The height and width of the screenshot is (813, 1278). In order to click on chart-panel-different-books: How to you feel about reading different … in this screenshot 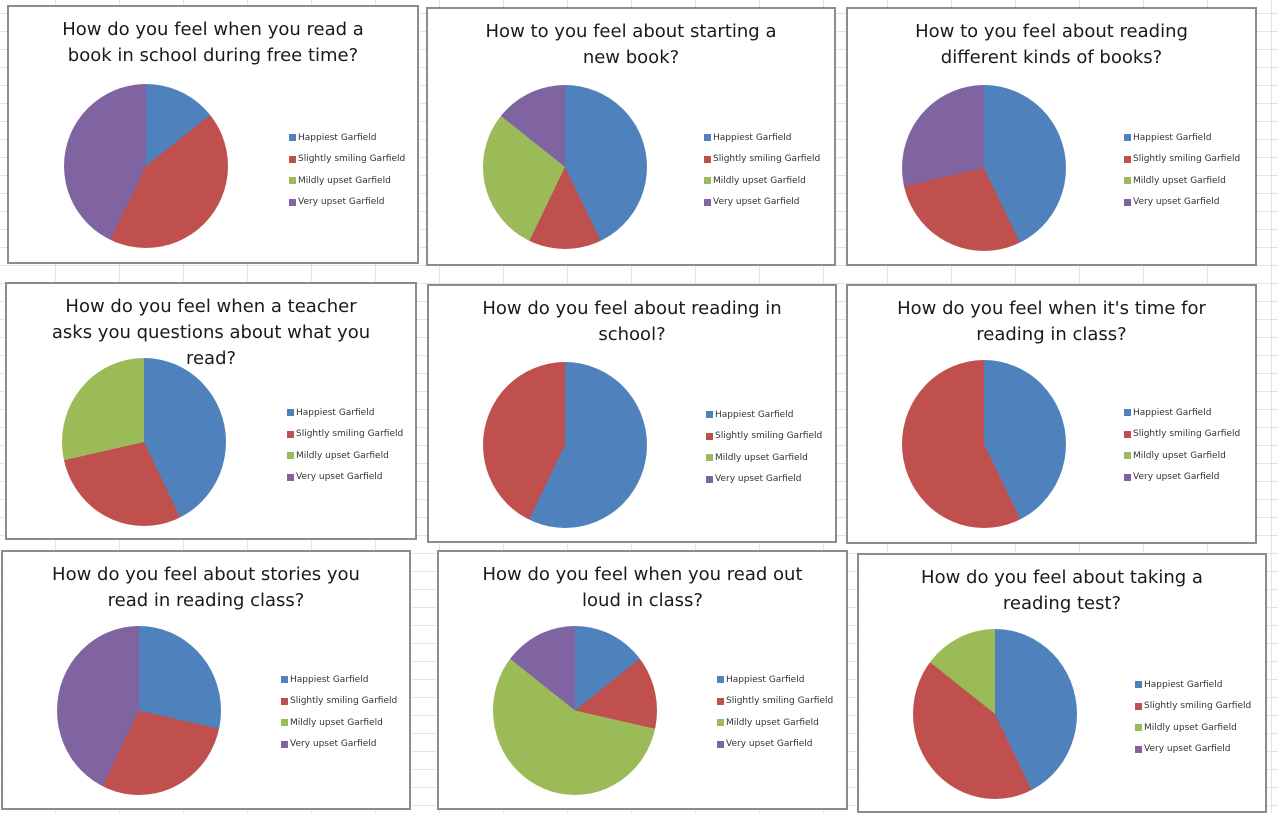, I will do `click(1051, 136)`.